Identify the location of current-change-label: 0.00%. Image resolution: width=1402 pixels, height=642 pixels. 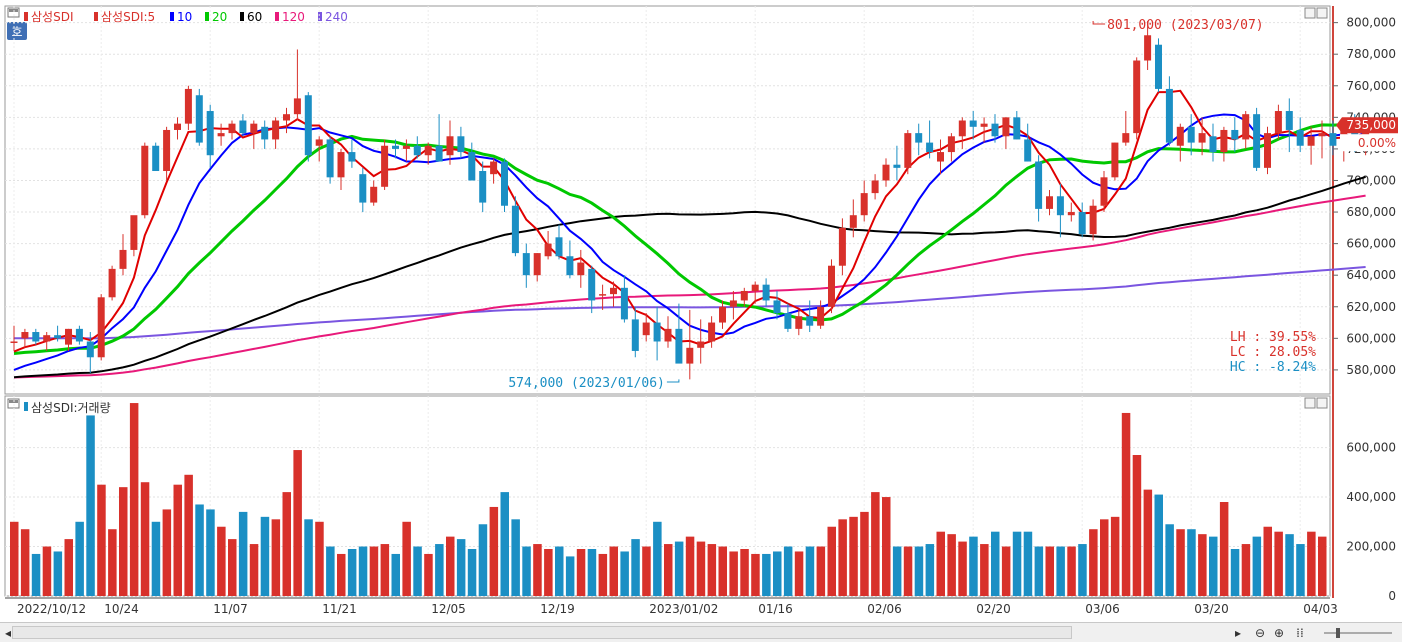
(1377, 143).